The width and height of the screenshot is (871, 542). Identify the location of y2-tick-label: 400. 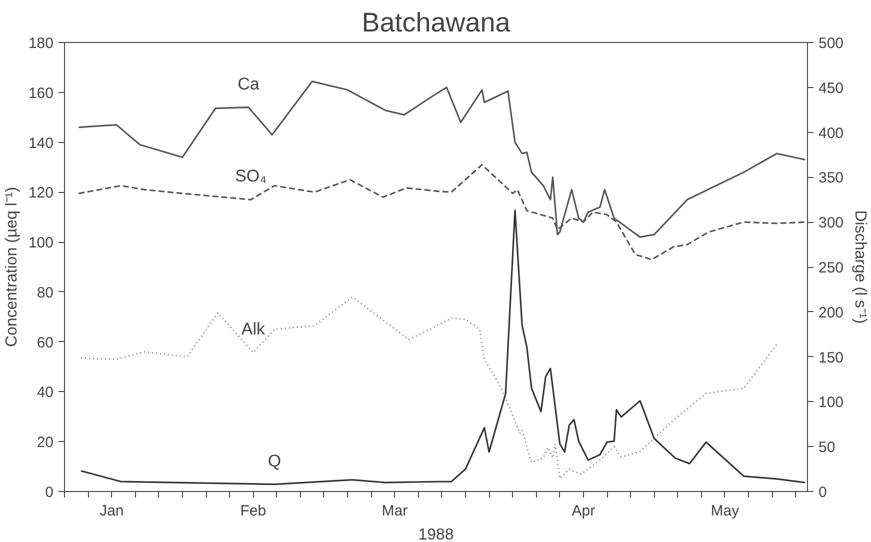
(831, 133).